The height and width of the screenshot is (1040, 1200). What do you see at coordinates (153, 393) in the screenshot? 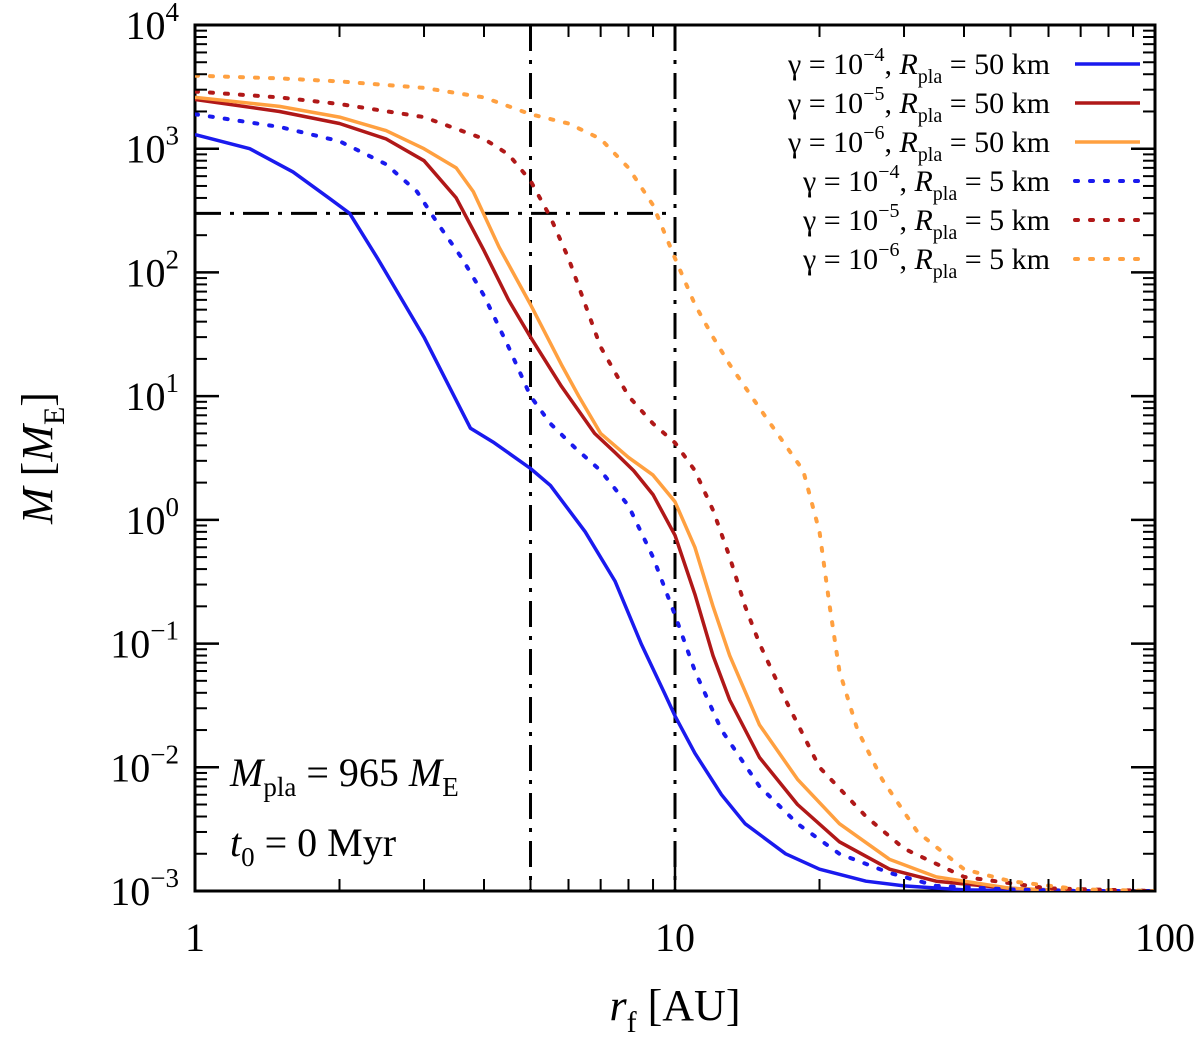
I see `y-tick-label: 10¹` at bounding box center [153, 393].